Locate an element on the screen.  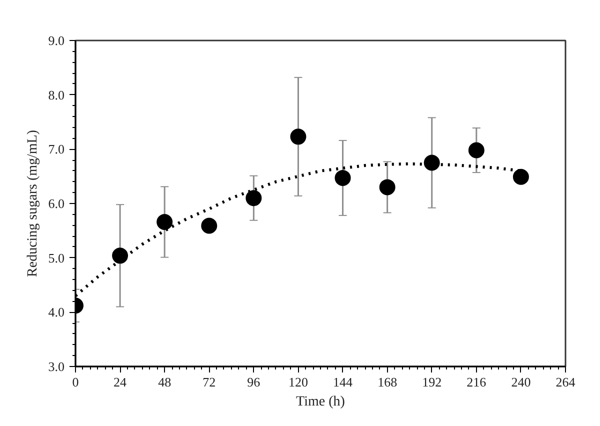
y-tick-label: 6.0 is located at coordinates (56, 203).